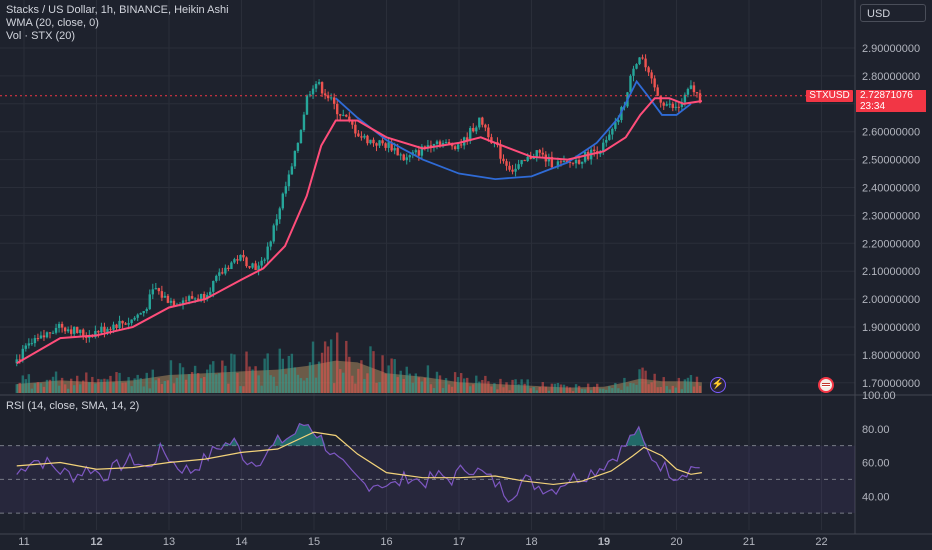  What do you see at coordinates (891, 133) in the screenshot?
I see `price-tick-label: 2.60000000` at bounding box center [891, 133].